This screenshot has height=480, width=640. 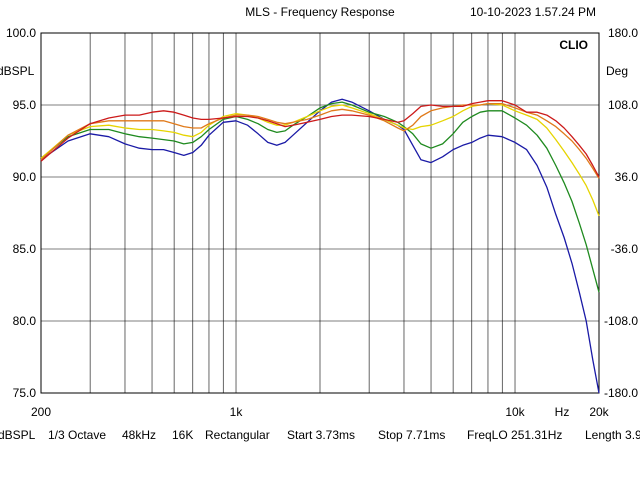 What do you see at coordinates (25, 321) in the screenshot?
I see `y-tick-label: 80.0` at bounding box center [25, 321].